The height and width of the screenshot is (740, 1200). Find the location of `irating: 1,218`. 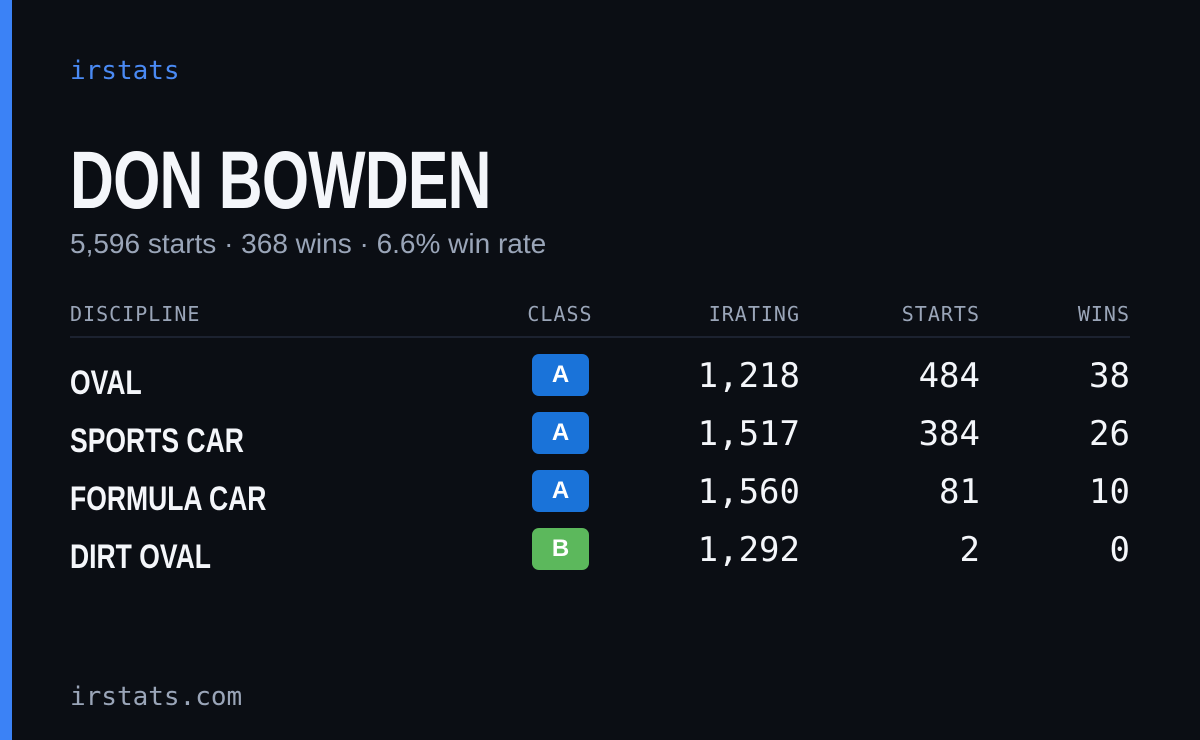

irating: 1,218 is located at coordinates (748, 376).